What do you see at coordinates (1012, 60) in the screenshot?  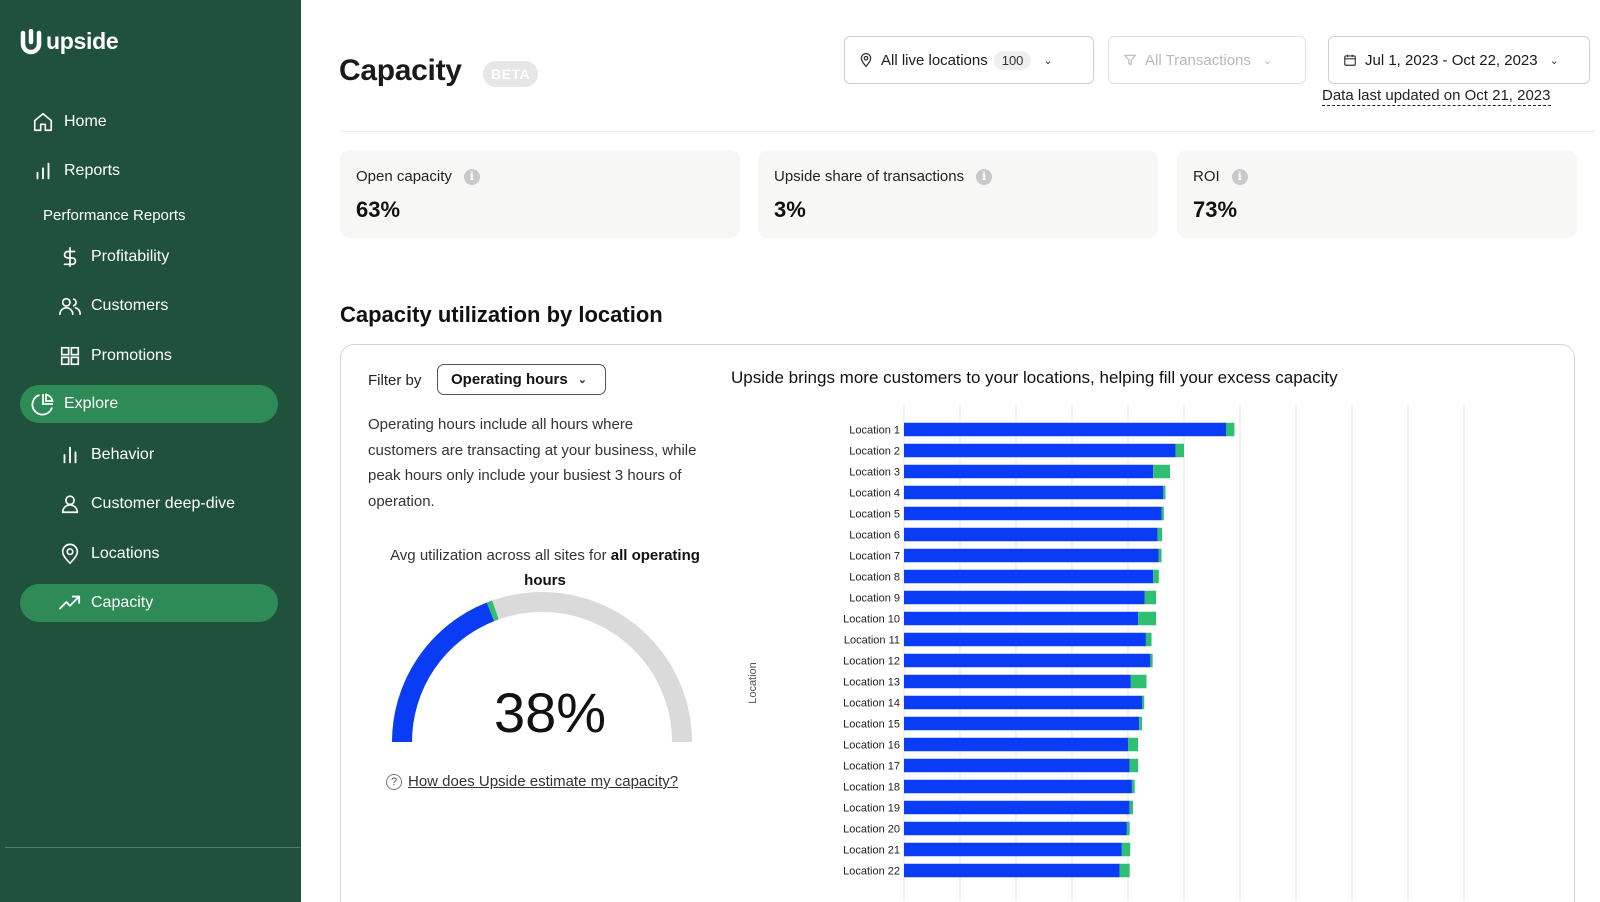 I see `location-count-badge: 100` at bounding box center [1012, 60].